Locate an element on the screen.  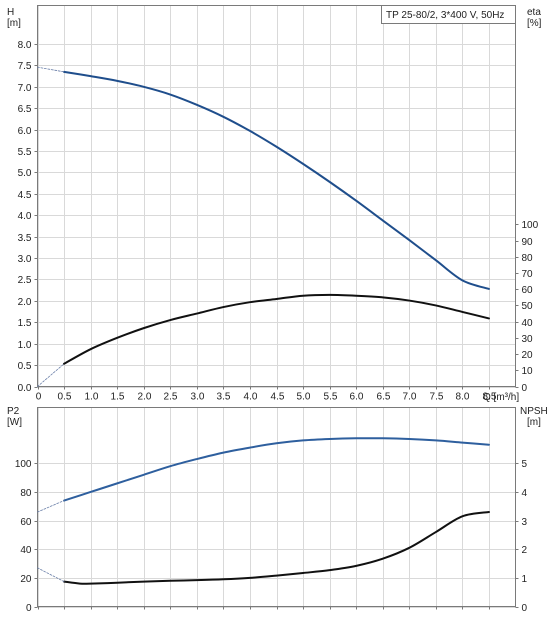
x-tick-label: 6.5 is located at coordinates (384, 397).